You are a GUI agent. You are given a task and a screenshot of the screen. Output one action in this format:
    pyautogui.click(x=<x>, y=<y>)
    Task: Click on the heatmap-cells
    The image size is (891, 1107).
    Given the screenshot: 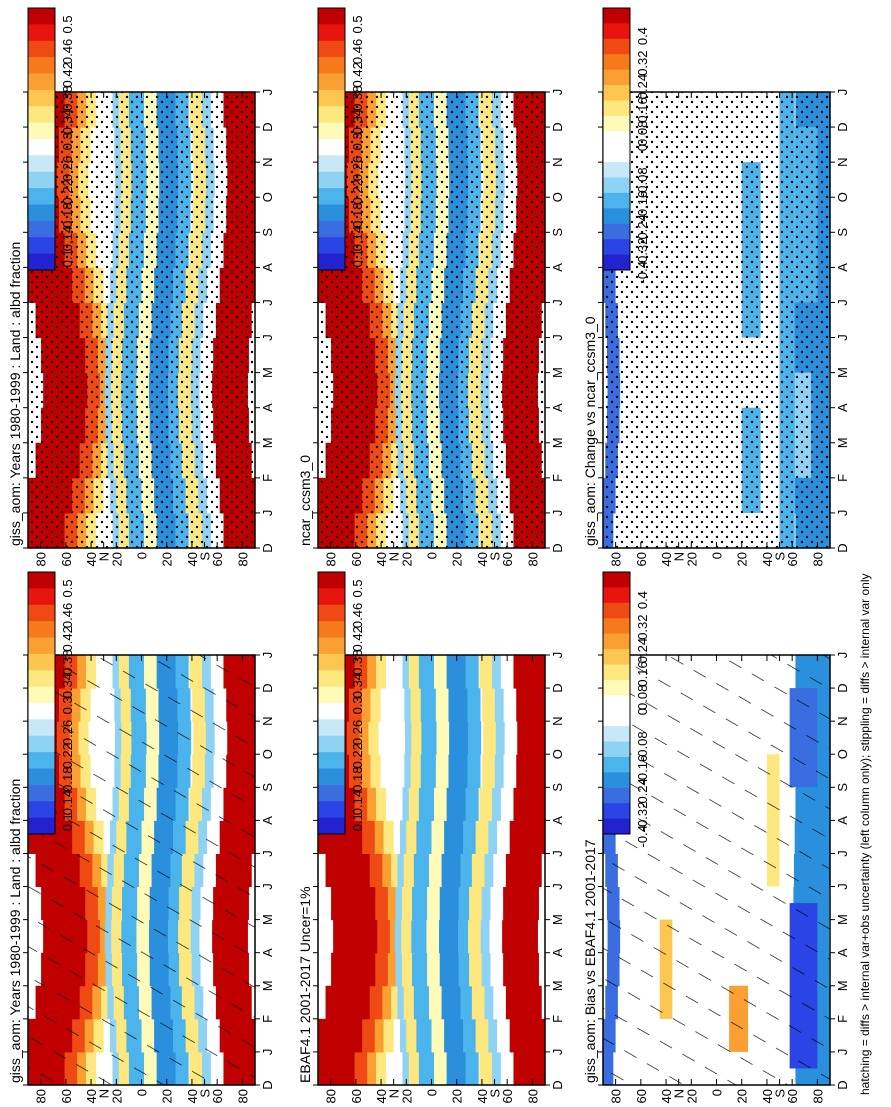 What is the action you would take?
    pyautogui.click(x=141, y=870)
    